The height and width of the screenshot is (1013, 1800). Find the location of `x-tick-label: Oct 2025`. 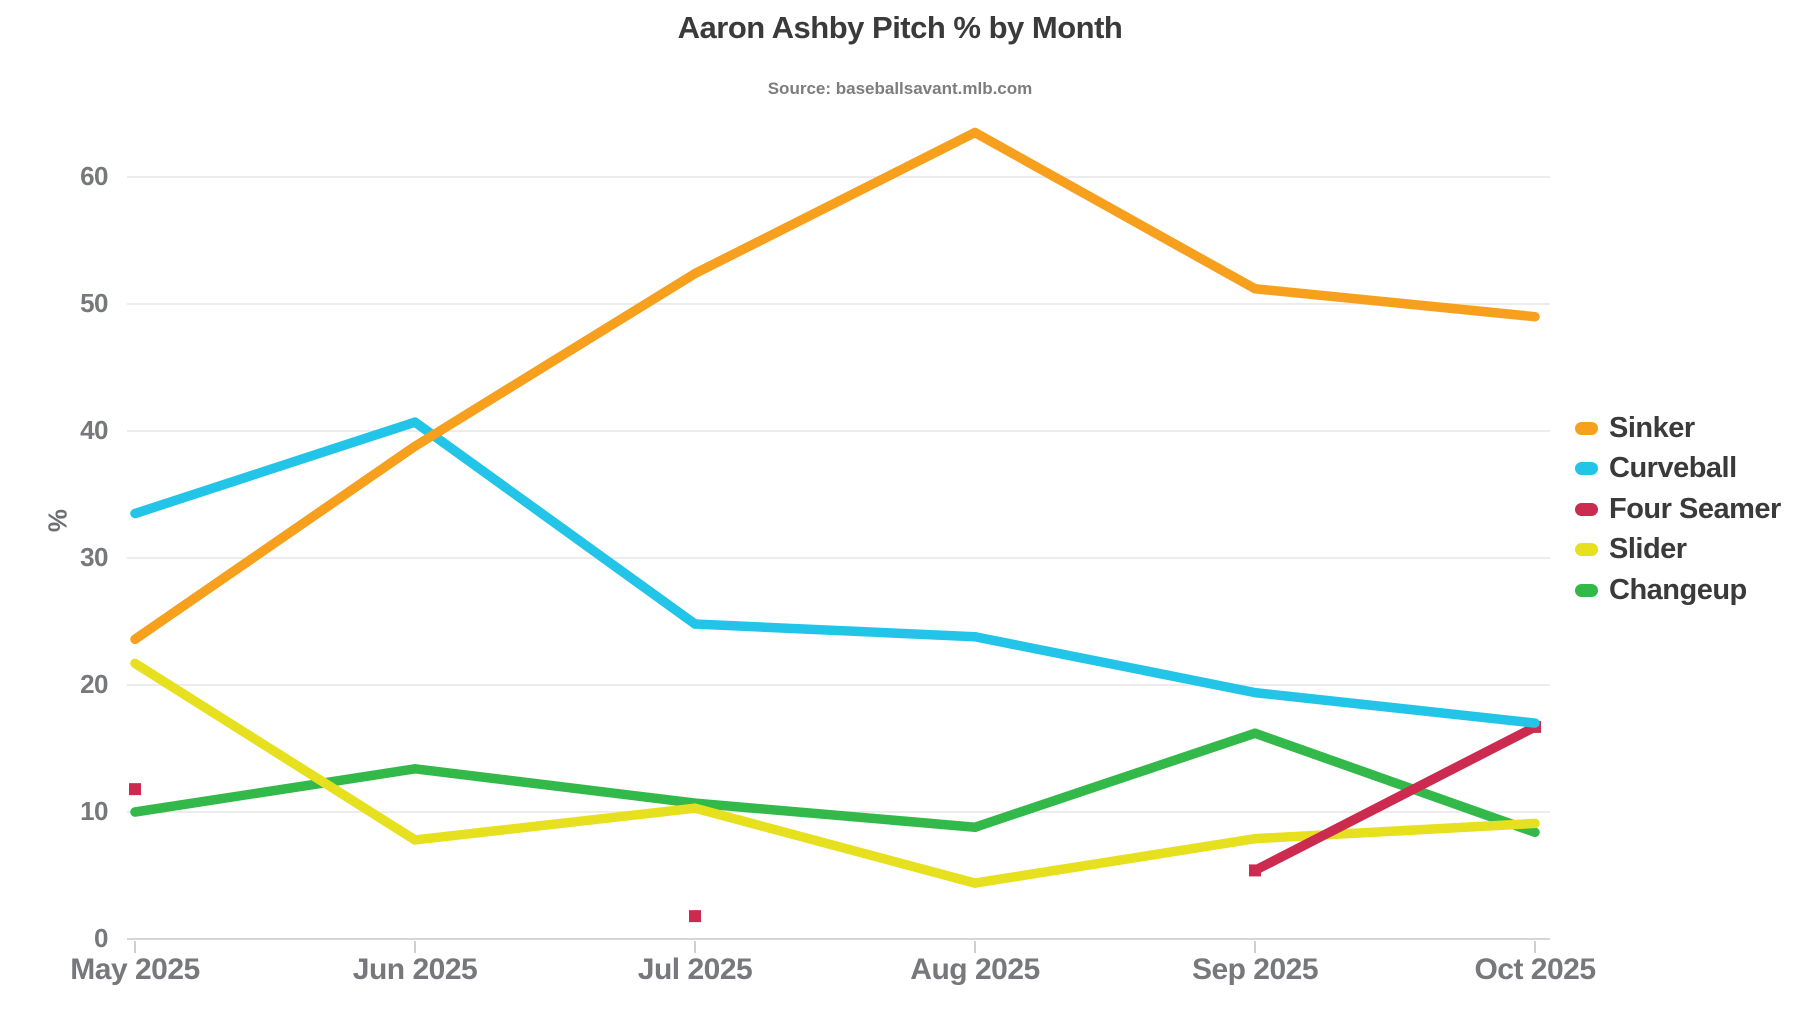

x-tick-label: Oct 2025 is located at coordinates (1535, 969).